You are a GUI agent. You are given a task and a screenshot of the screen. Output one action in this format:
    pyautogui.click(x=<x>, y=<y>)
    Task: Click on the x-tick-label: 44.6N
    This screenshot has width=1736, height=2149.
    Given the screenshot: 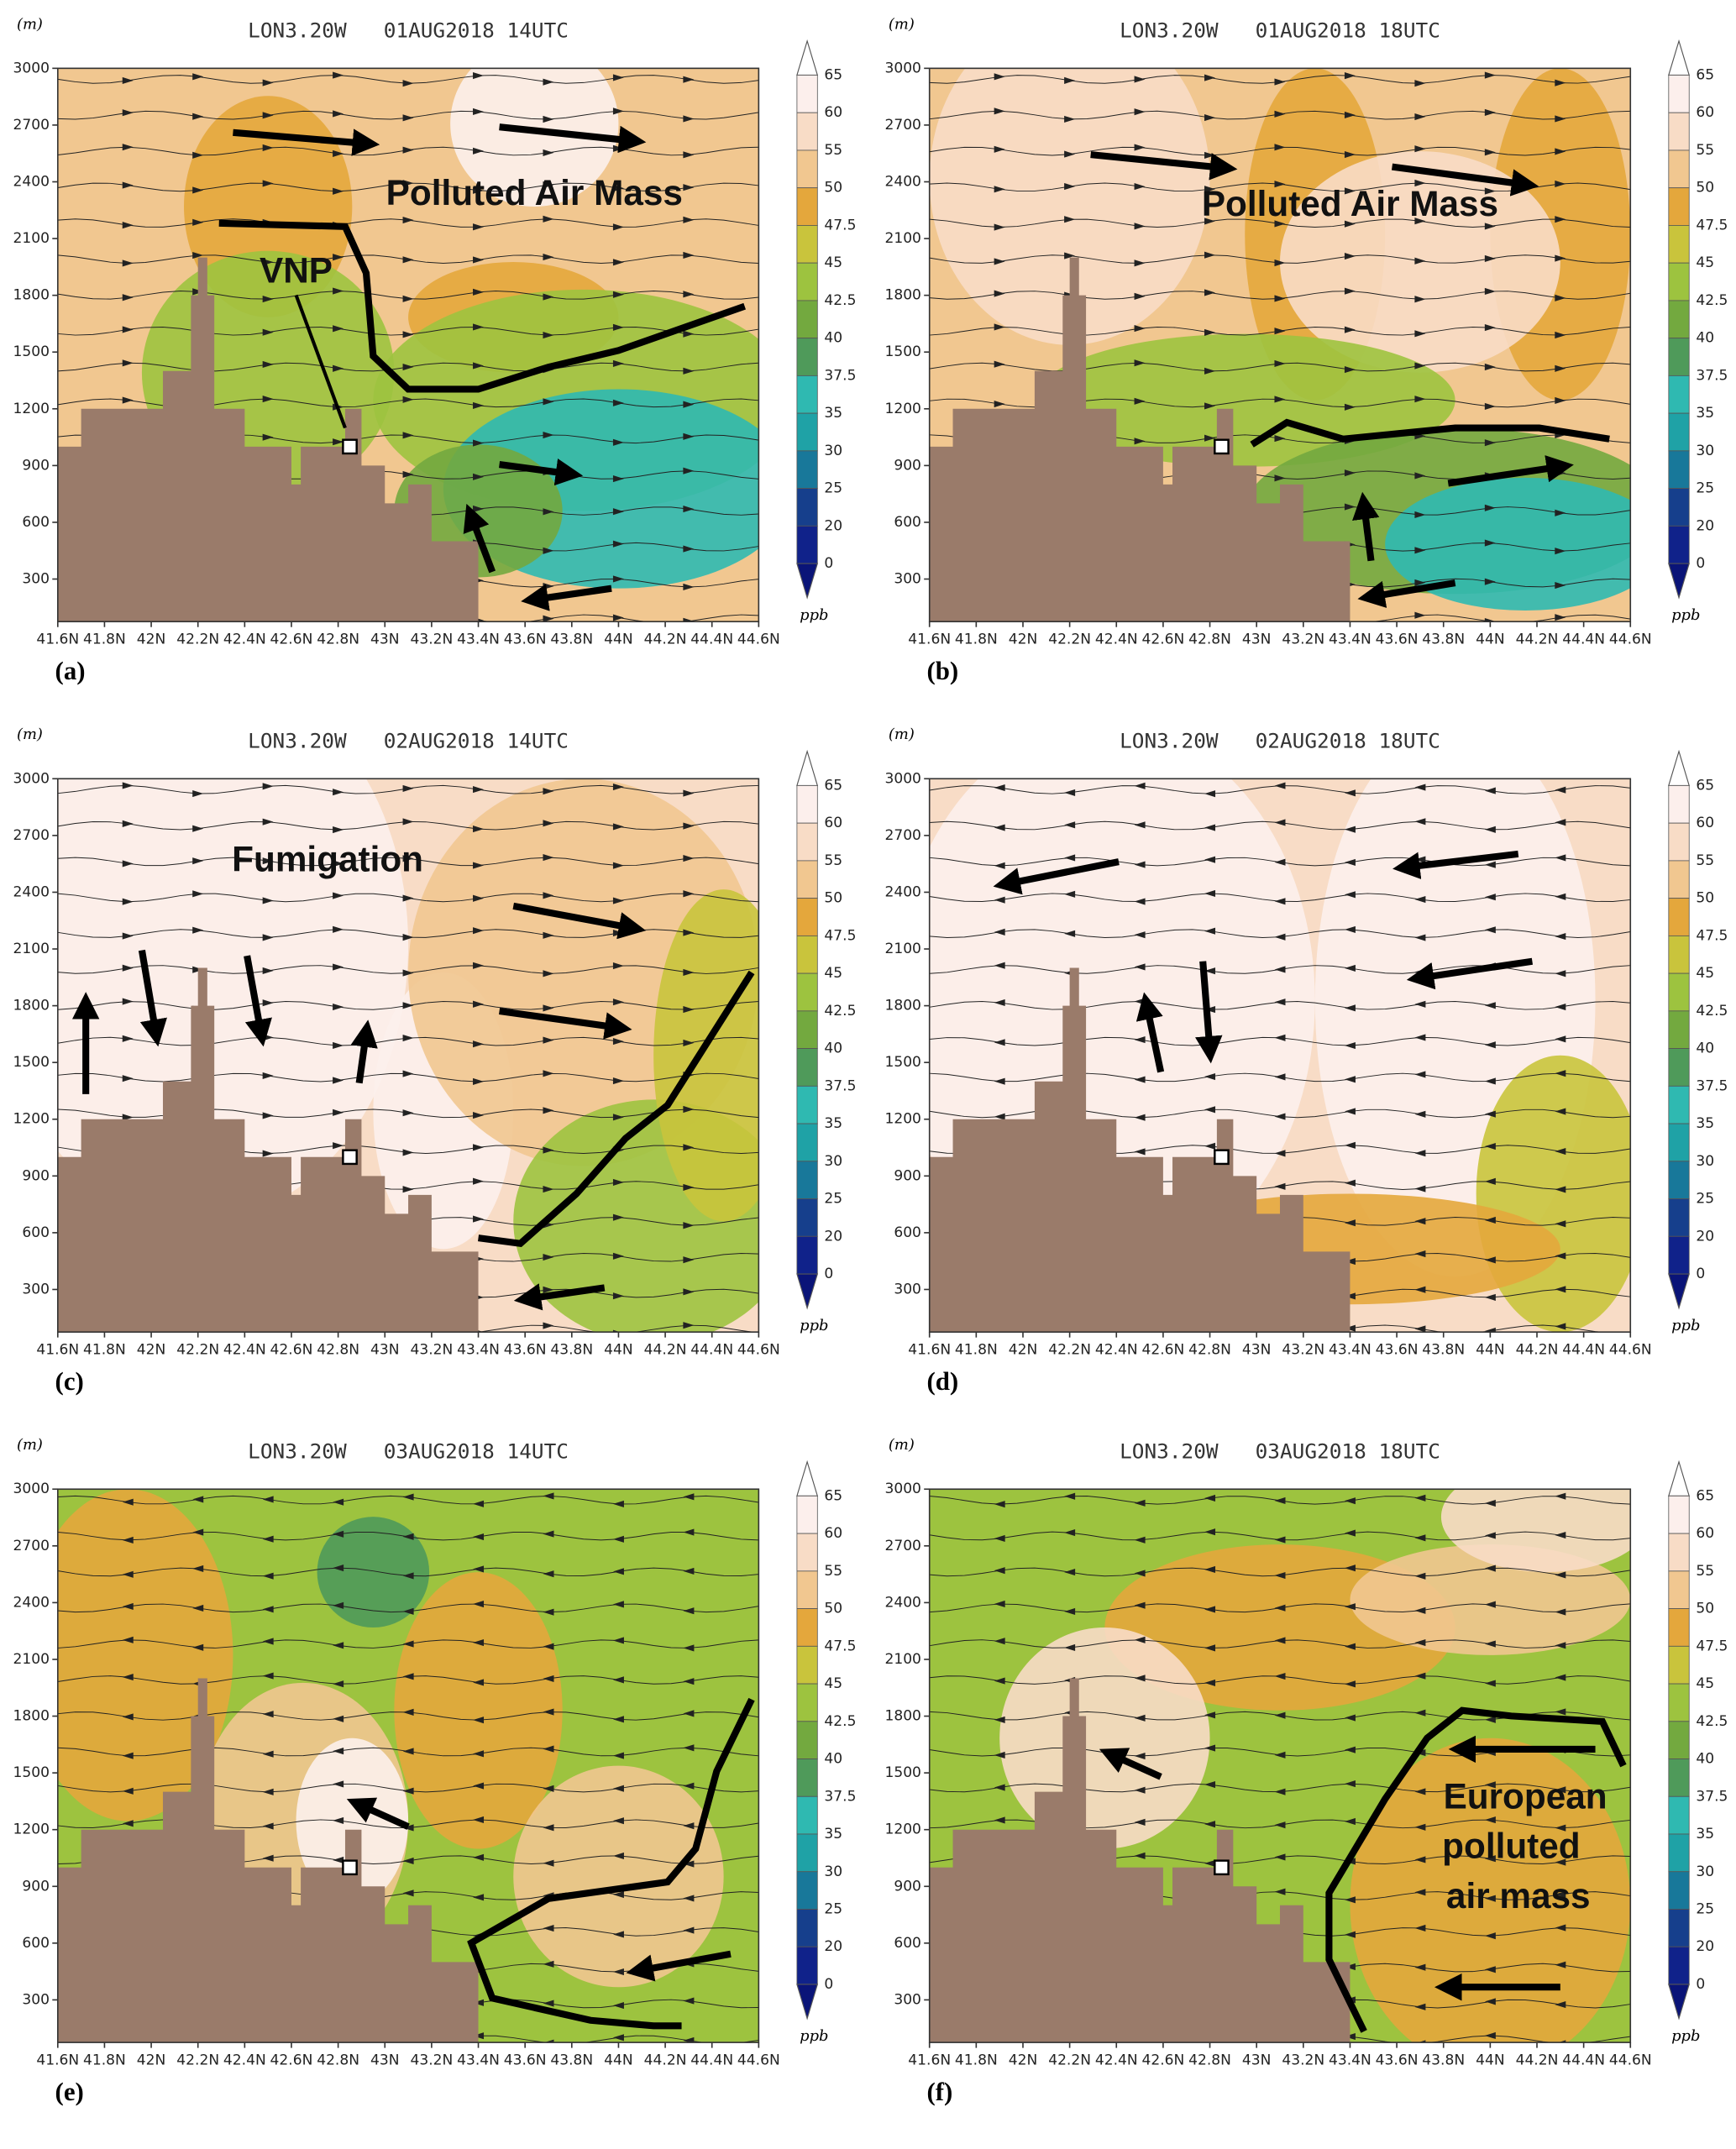 What is the action you would take?
    pyautogui.click(x=758, y=2060)
    